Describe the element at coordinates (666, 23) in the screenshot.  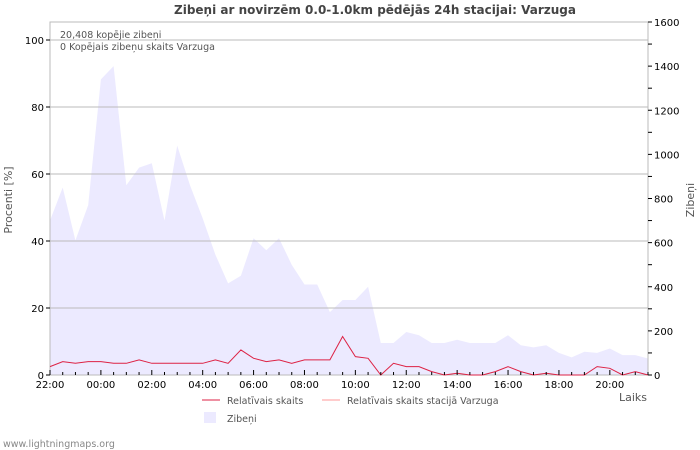
I see `y2-tick-label: 1600` at that location.